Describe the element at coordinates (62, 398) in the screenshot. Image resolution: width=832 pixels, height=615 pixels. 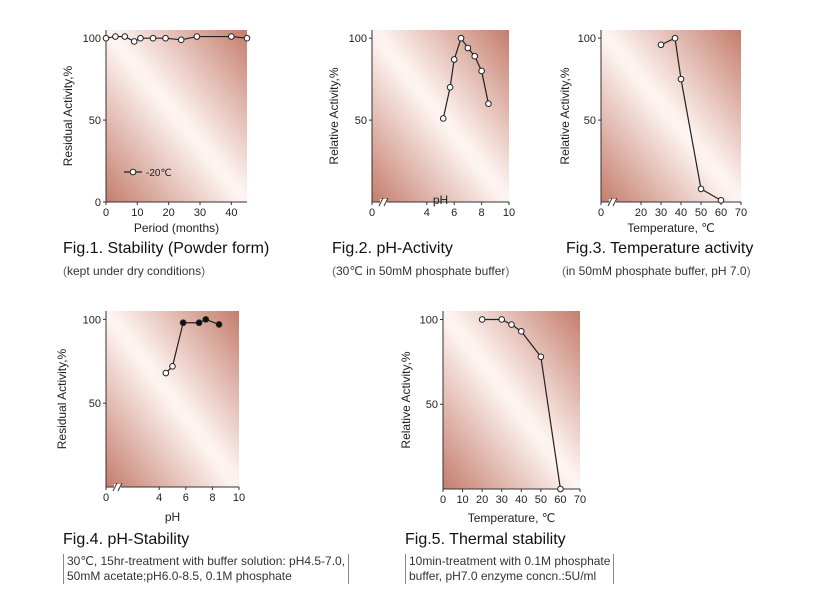
I see `fig4-y-axis-label: Residual Activity,%` at that location.